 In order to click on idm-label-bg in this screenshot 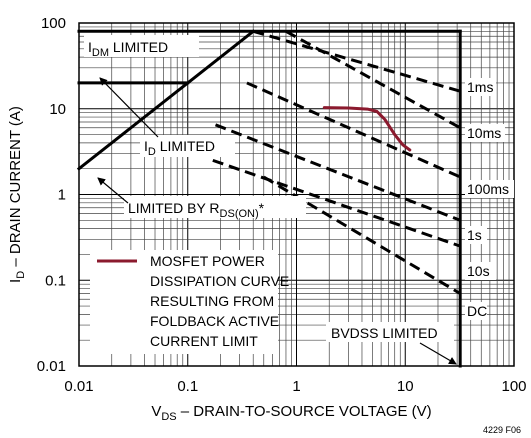, I will do `click(141, 46)`.